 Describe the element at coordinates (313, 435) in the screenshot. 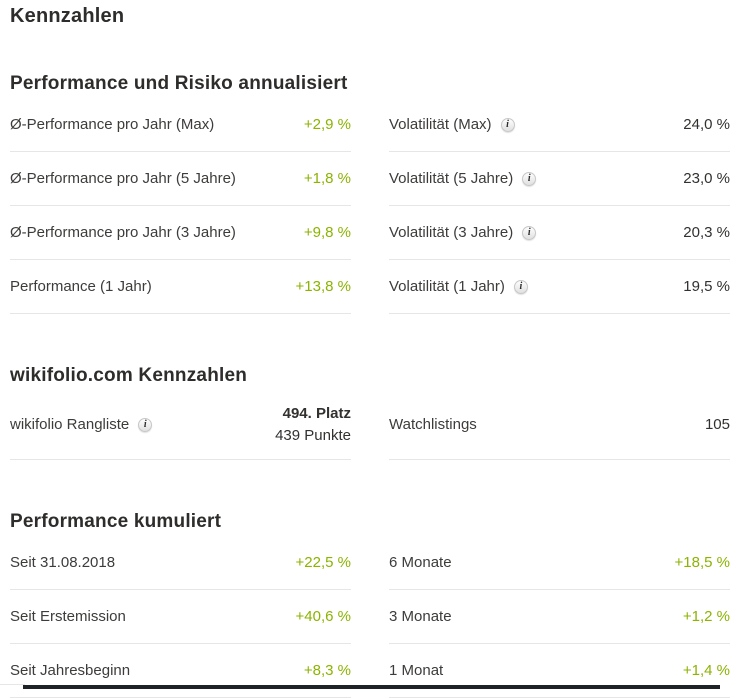

I see `ranking-points: 439 Punkte` at that location.